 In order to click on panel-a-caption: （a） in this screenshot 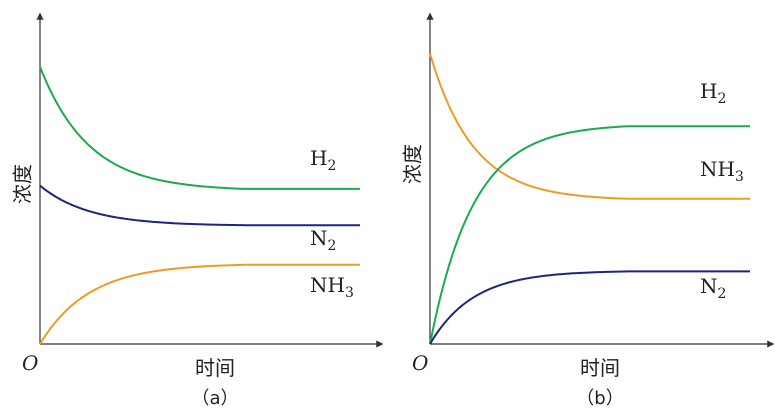, I will do `click(214, 398)`.